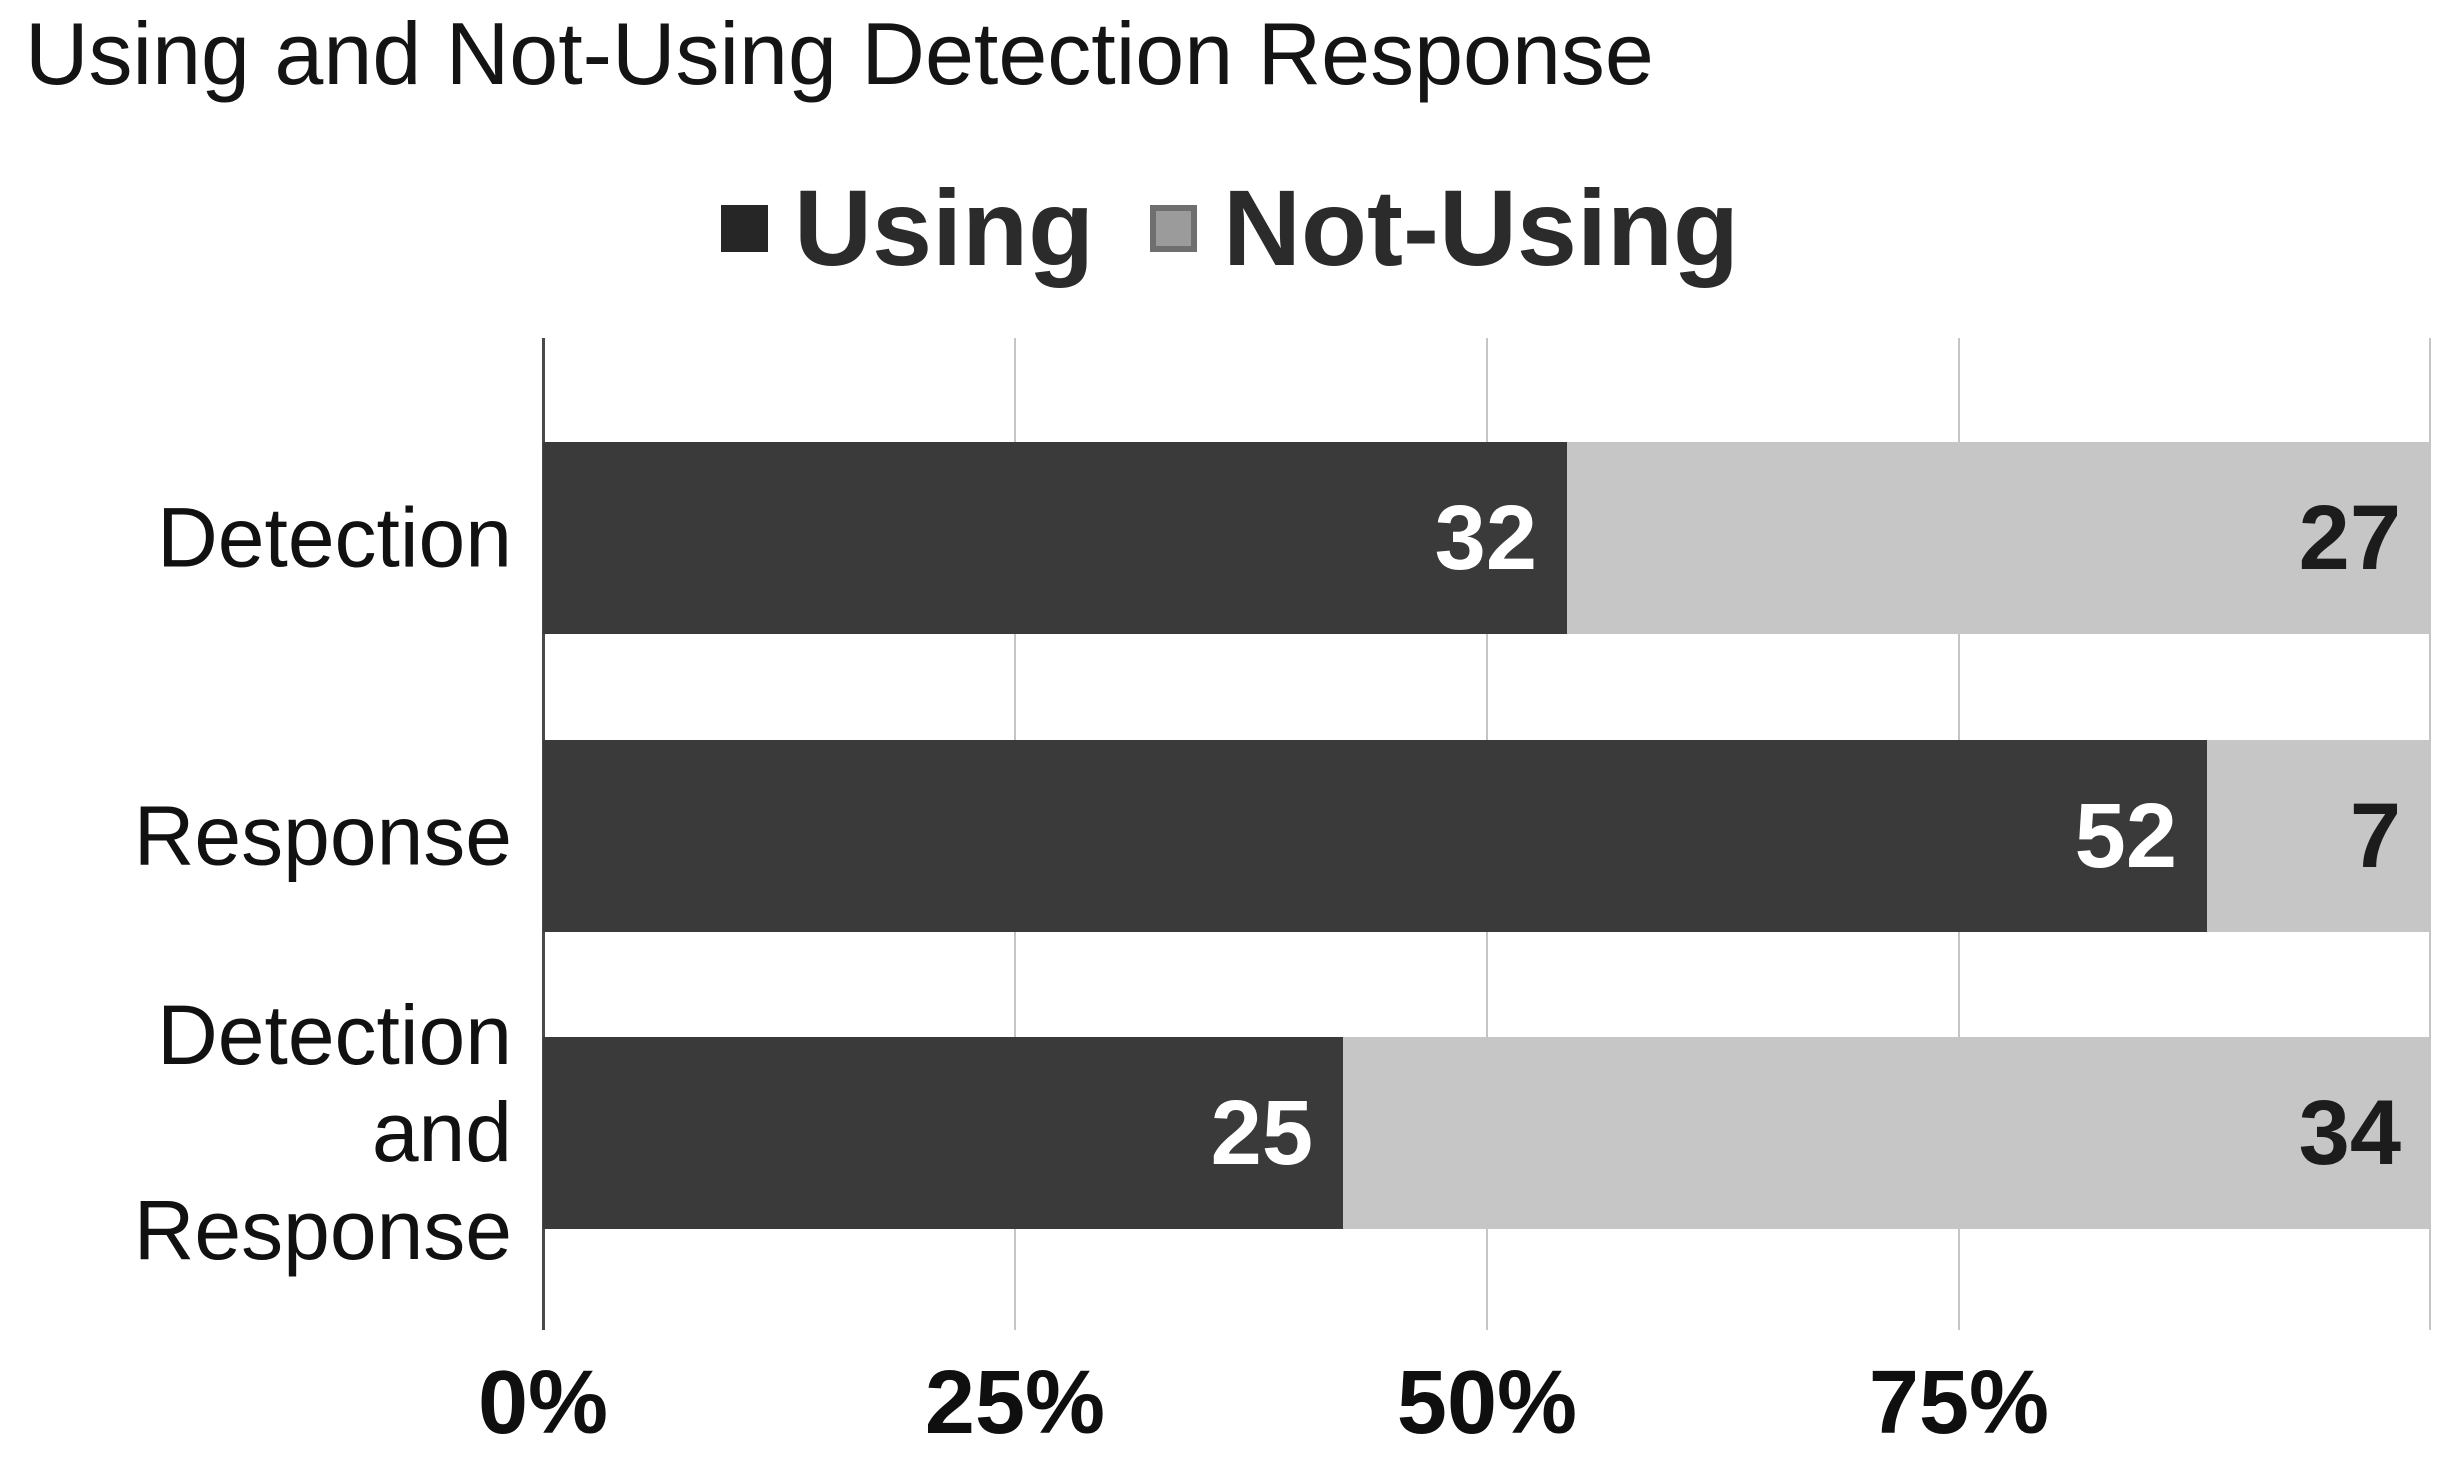  What do you see at coordinates (1487, 1403) in the screenshot?
I see `x-axis-tick-label: 50%` at bounding box center [1487, 1403].